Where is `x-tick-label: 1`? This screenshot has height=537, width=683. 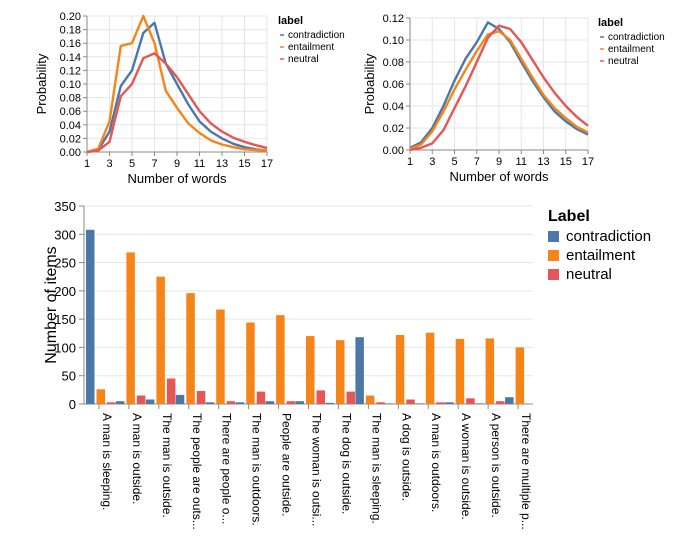
x-tick-label: 1 is located at coordinates (410, 162).